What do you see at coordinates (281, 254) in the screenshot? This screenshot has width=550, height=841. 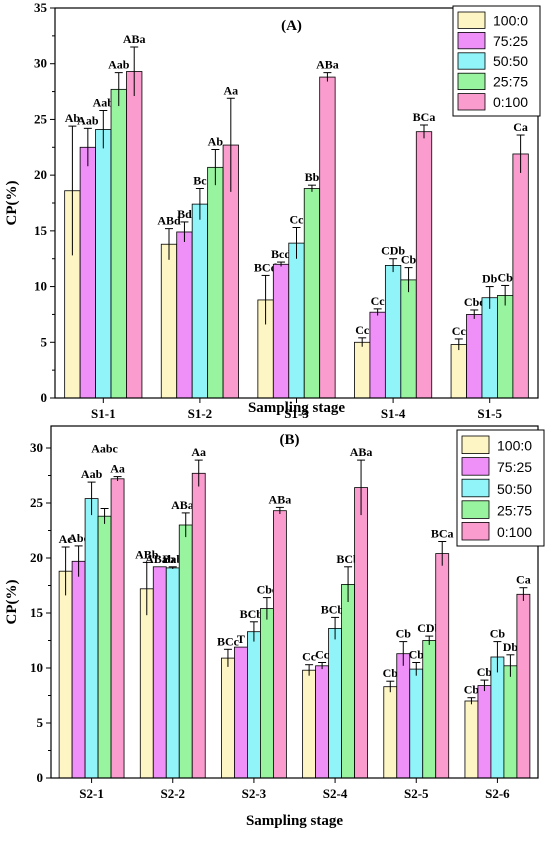 I see `bar-label: Bcd` at bounding box center [281, 254].